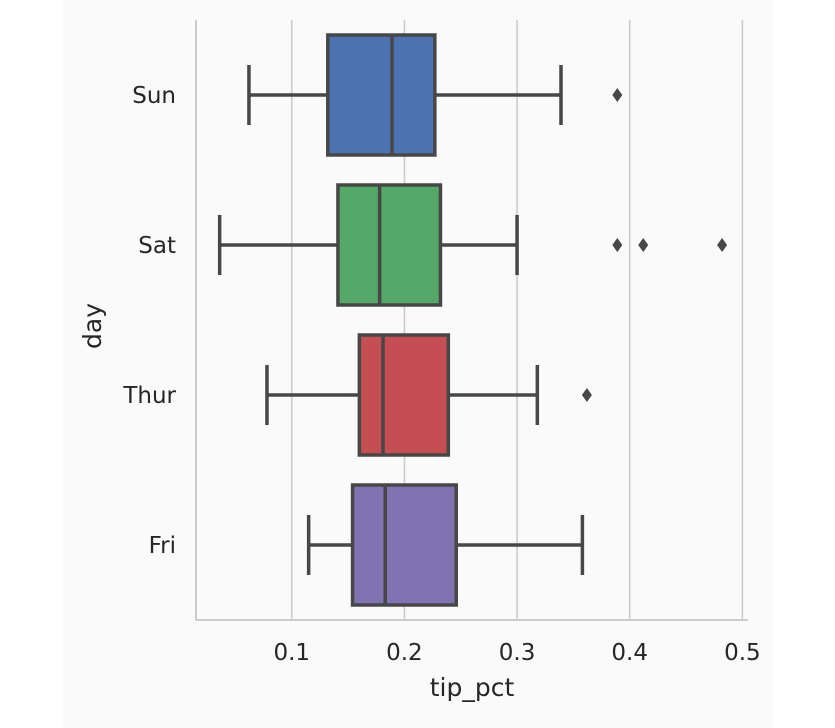  Describe the element at coordinates (291, 653) in the screenshot. I see `x-tick-label: 0.1` at that location.